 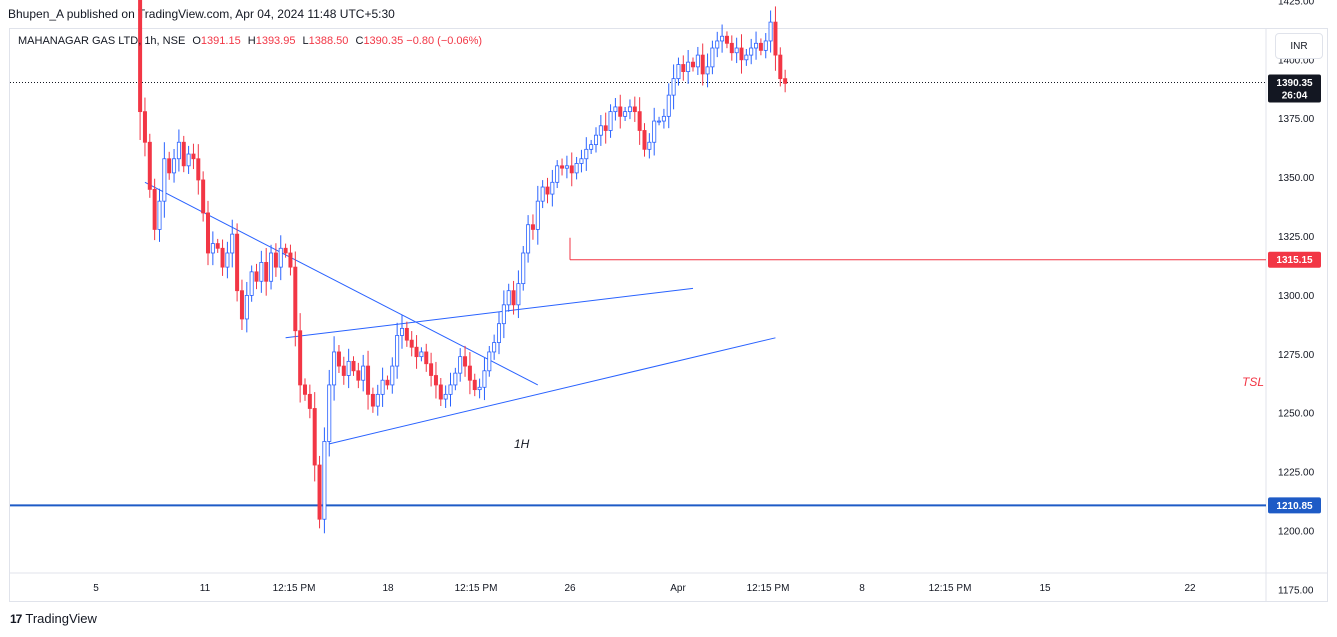 I want to click on x-tick-label: 15, so click(x=1045, y=588).